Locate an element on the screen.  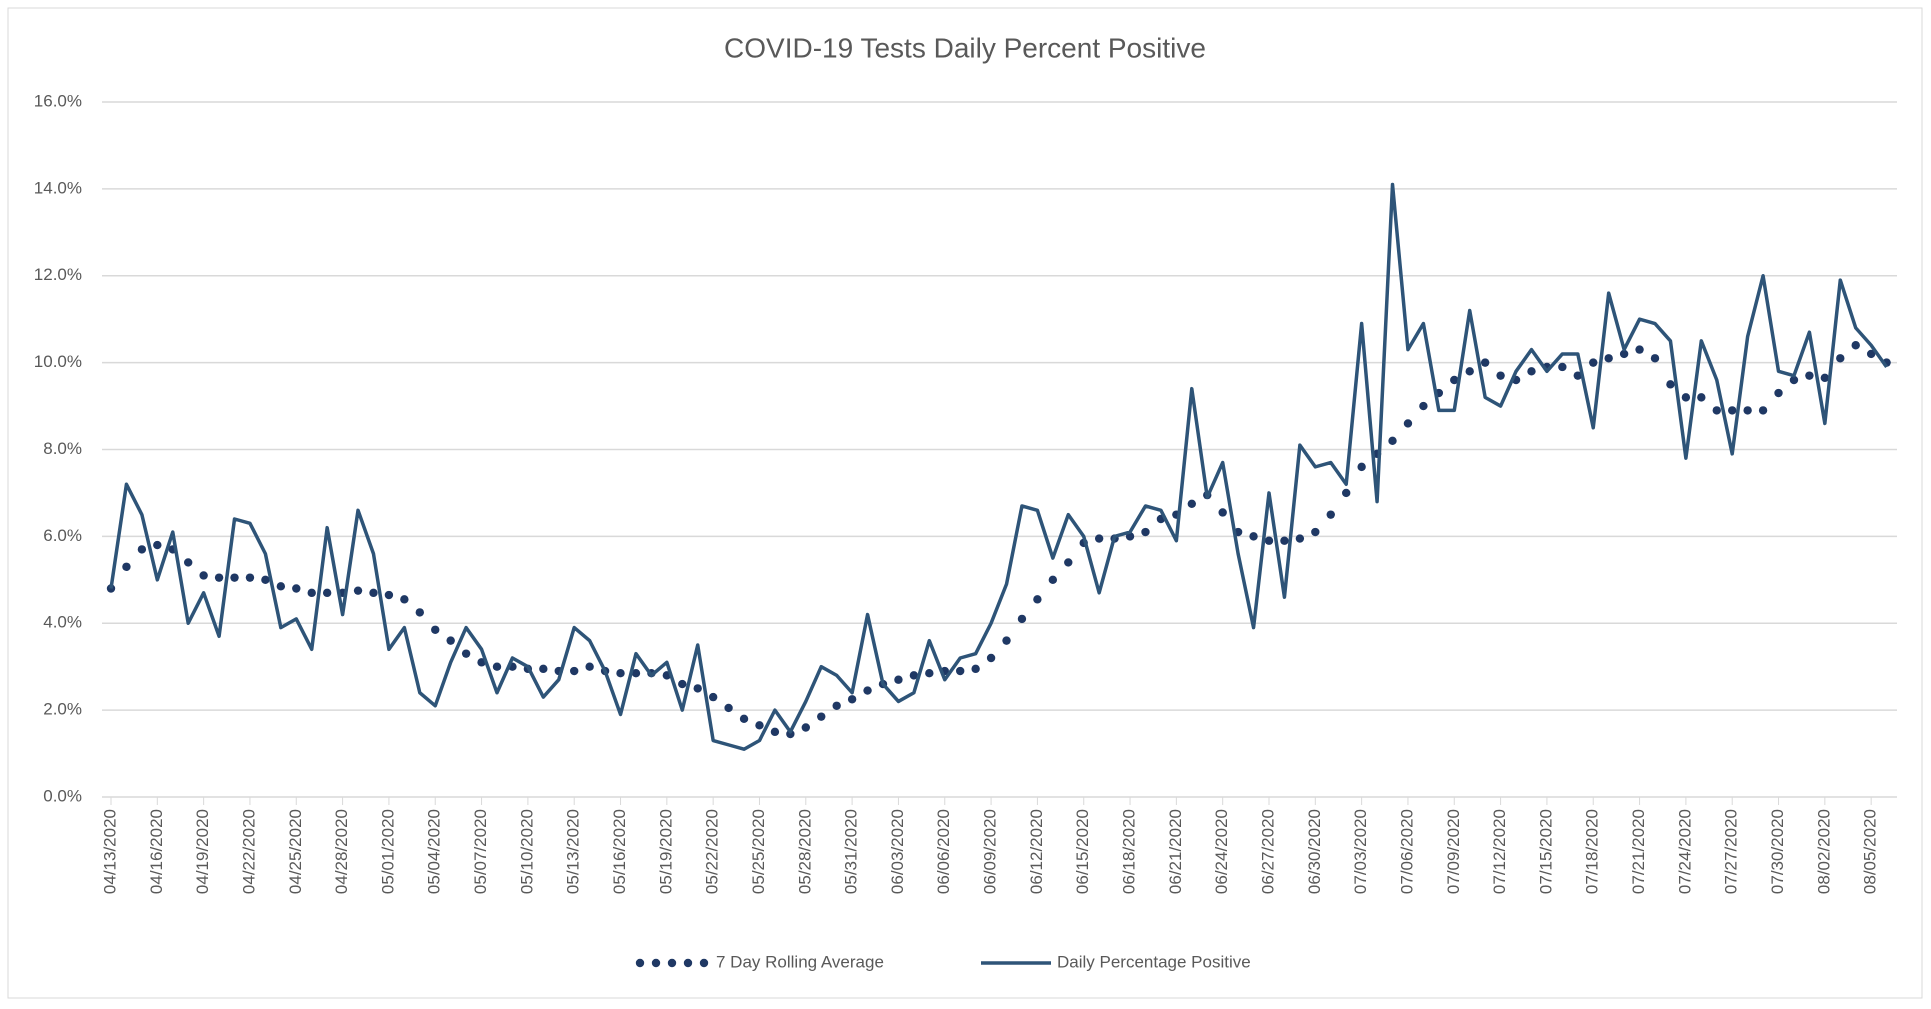
y-tick-label: 8.0% is located at coordinates (62, 448).